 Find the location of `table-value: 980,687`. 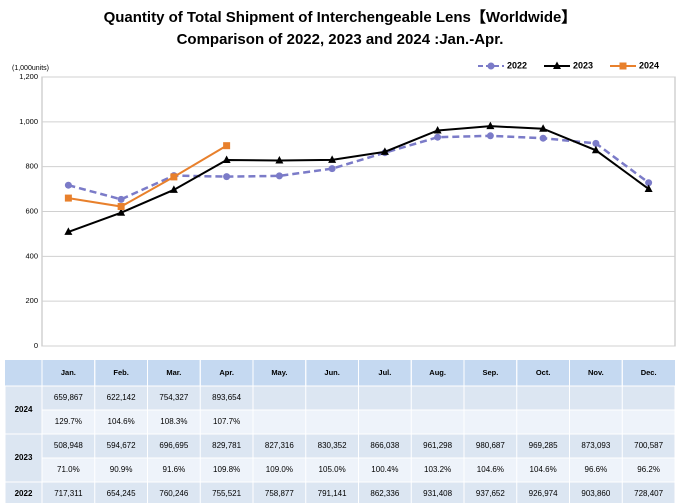

table-value: 980,687 is located at coordinates (490, 445).